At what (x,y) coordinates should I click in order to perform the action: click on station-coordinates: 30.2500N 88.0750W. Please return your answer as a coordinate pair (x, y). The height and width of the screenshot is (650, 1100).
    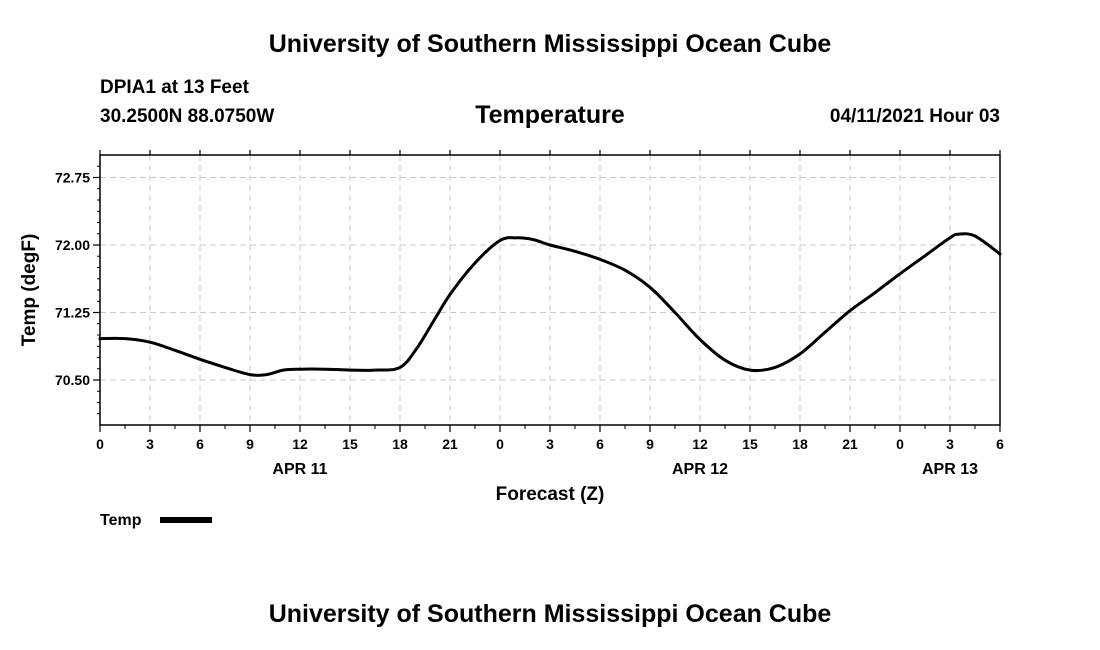
    Looking at the image, I should click on (187, 116).